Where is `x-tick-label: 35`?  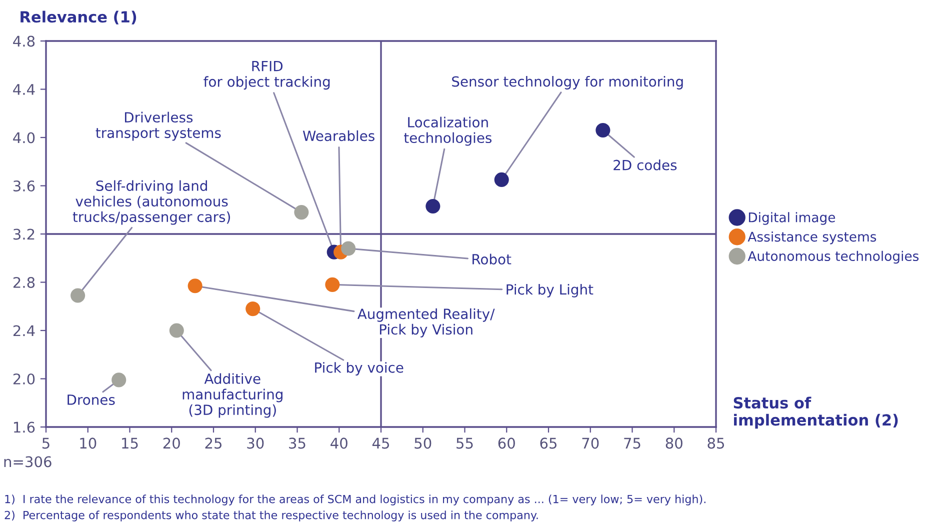 x-tick-label: 35 is located at coordinates (297, 443).